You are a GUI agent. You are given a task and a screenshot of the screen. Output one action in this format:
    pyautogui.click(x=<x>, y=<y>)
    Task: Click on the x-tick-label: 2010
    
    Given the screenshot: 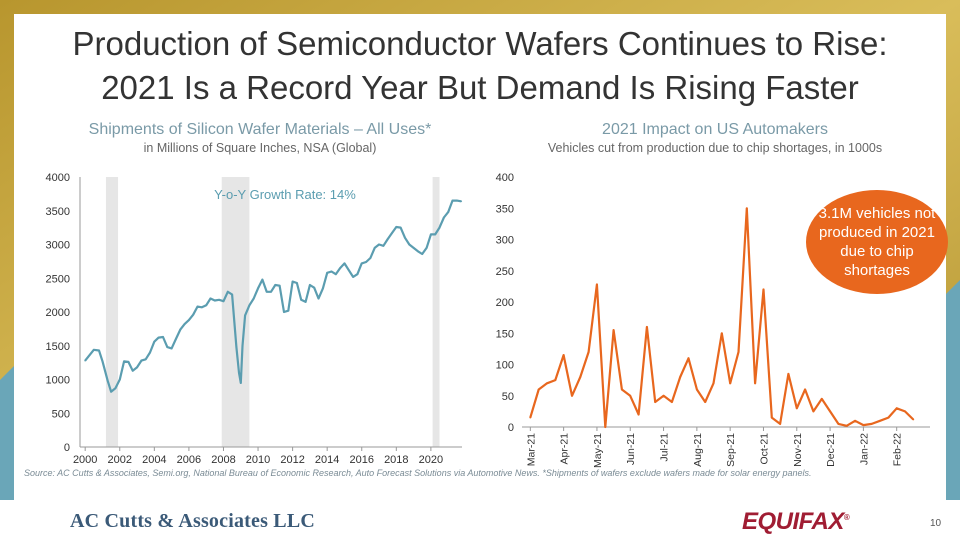 What is the action you would take?
    pyautogui.click(x=258, y=459)
    